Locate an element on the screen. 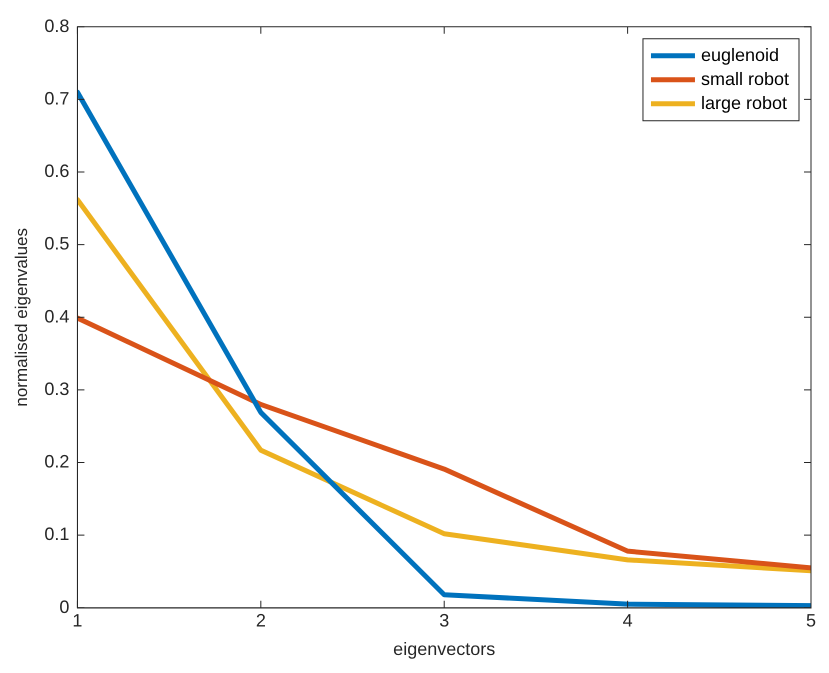 This screenshot has width=829, height=673. x-tick-label: 2 is located at coordinates (261, 620).